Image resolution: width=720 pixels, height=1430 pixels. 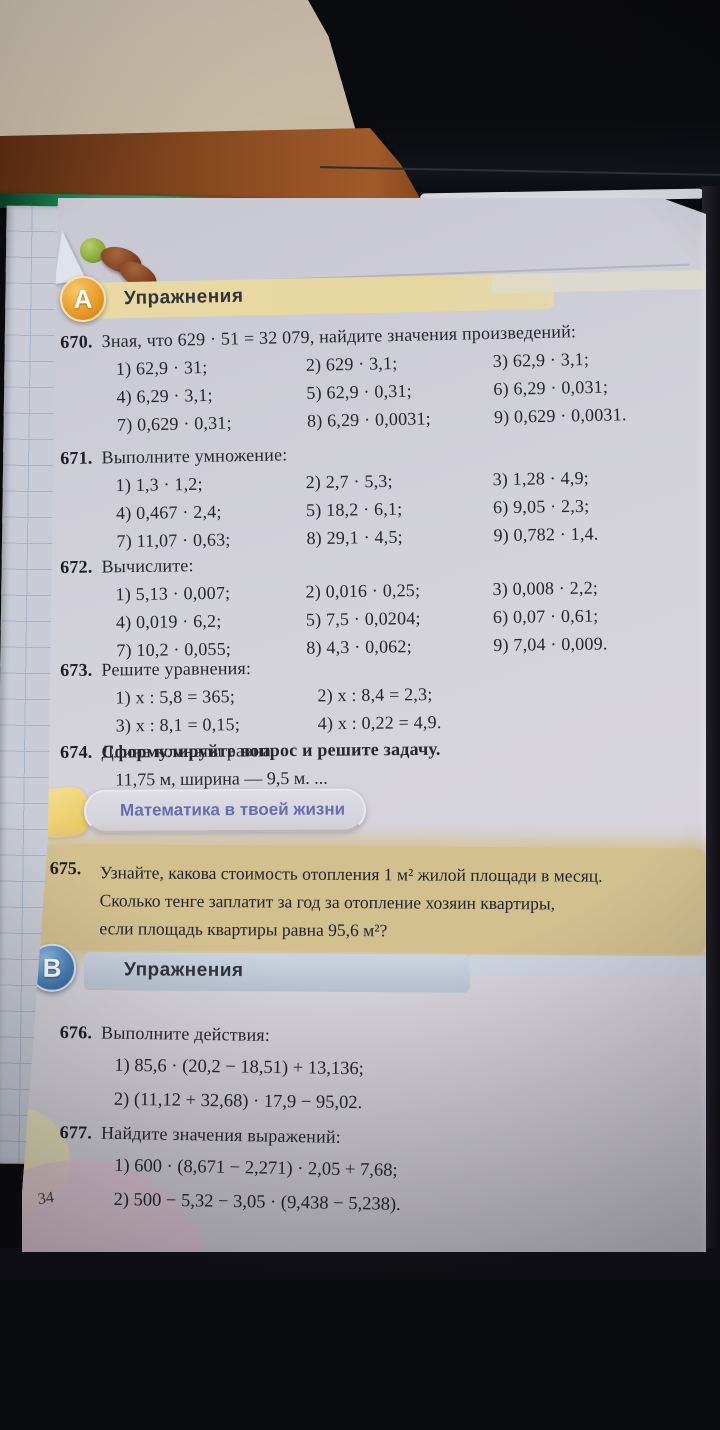 What do you see at coordinates (76, 752) in the screenshot?
I see `problem-number: 674.` at bounding box center [76, 752].